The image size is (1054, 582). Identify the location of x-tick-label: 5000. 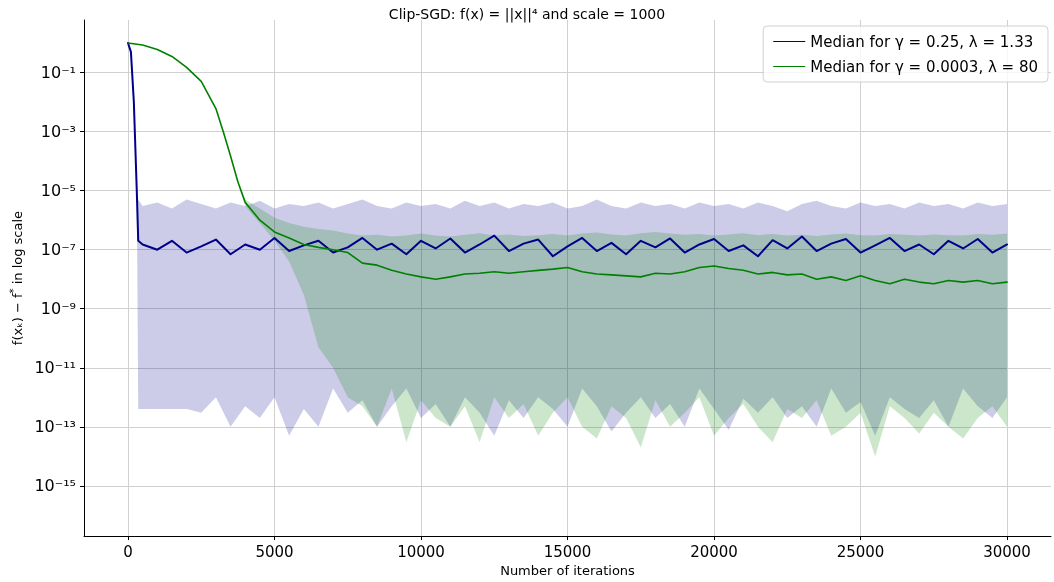
(274, 551).